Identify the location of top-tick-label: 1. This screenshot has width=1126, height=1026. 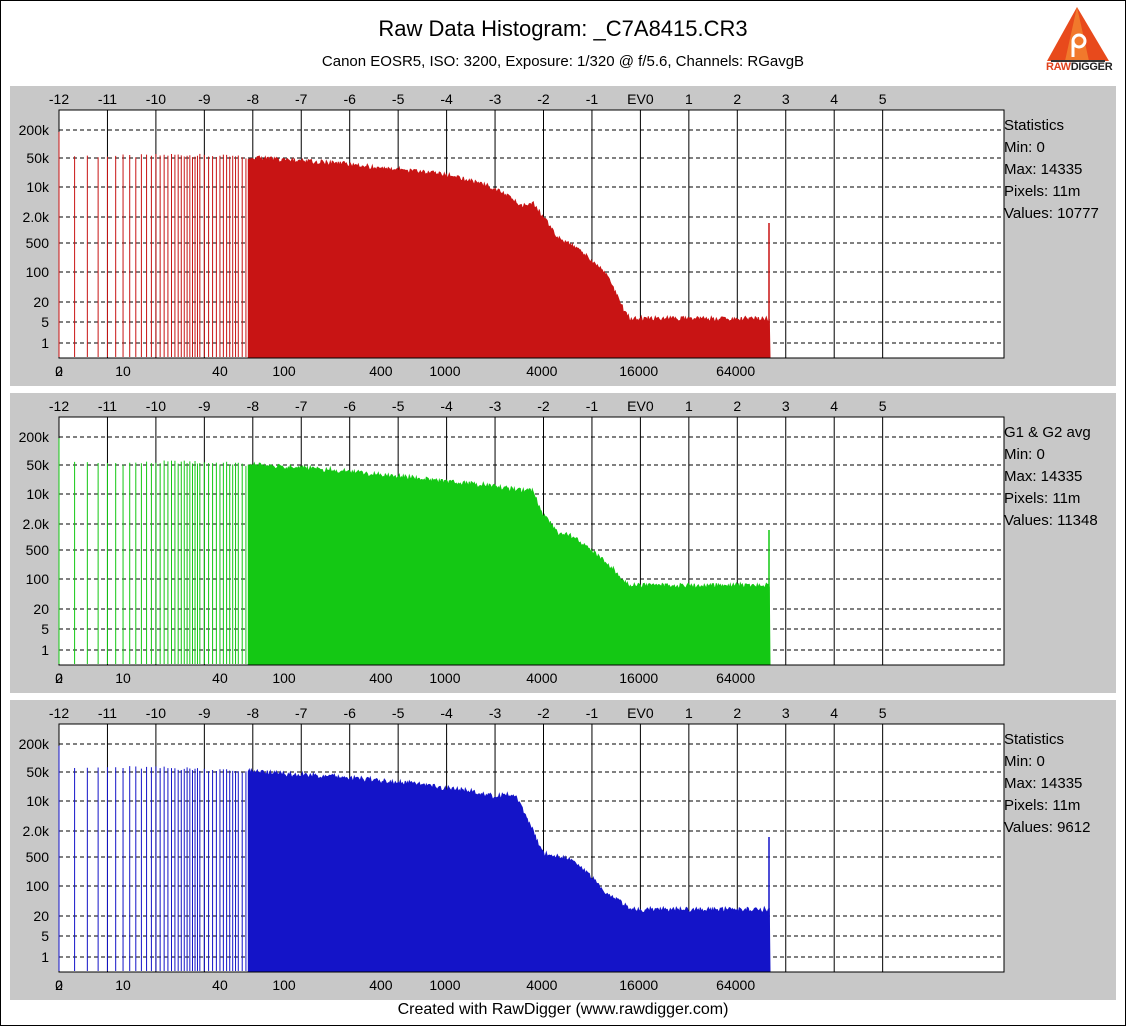
(689, 713).